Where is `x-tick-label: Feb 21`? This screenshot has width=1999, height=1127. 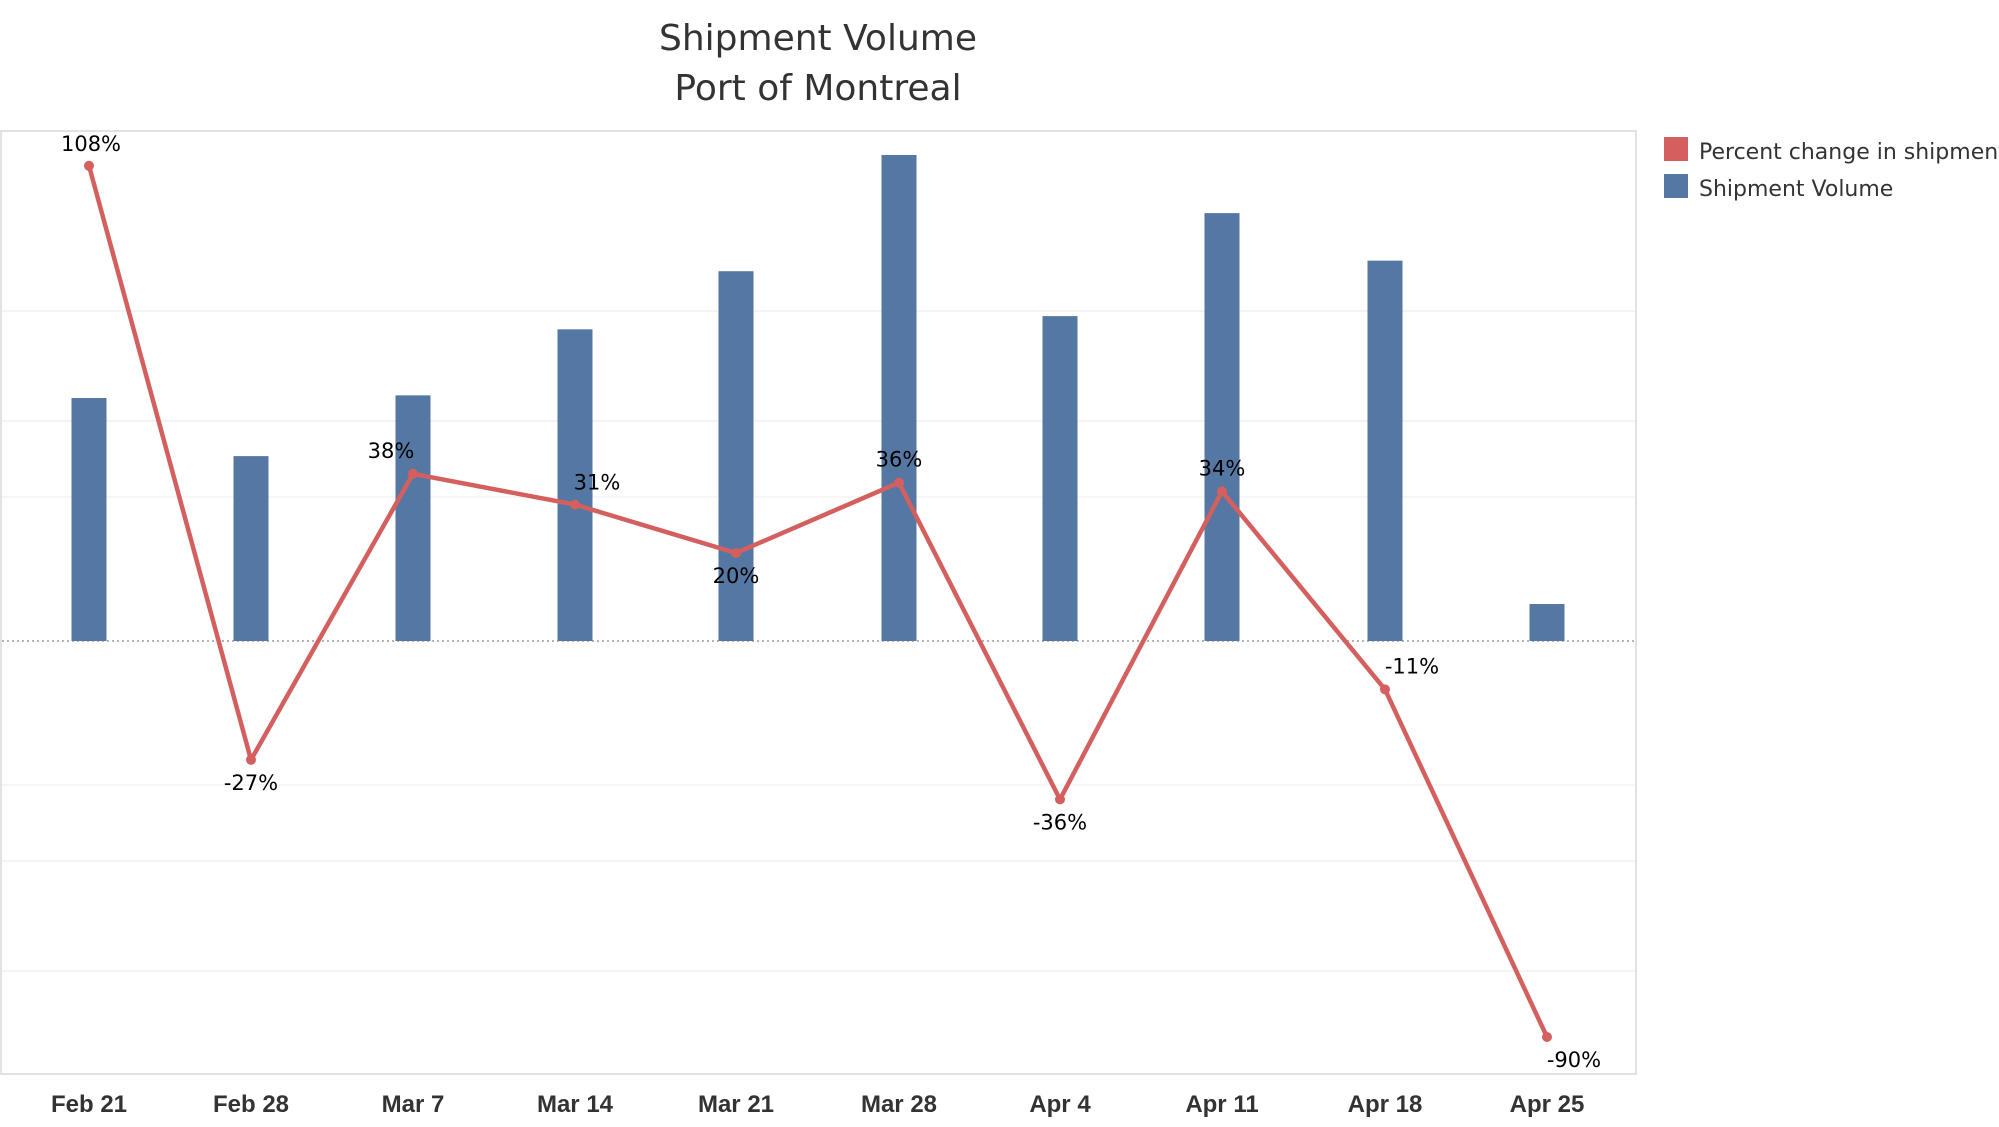 x-tick-label: Feb 21 is located at coordinates (89, 1104).